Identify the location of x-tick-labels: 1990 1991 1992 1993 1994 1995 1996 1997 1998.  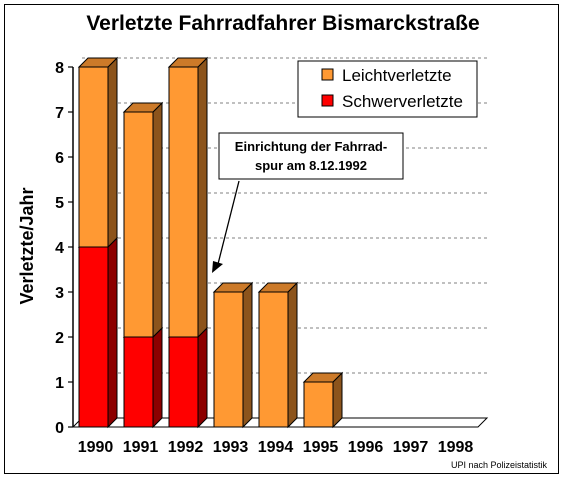
(276, 447).